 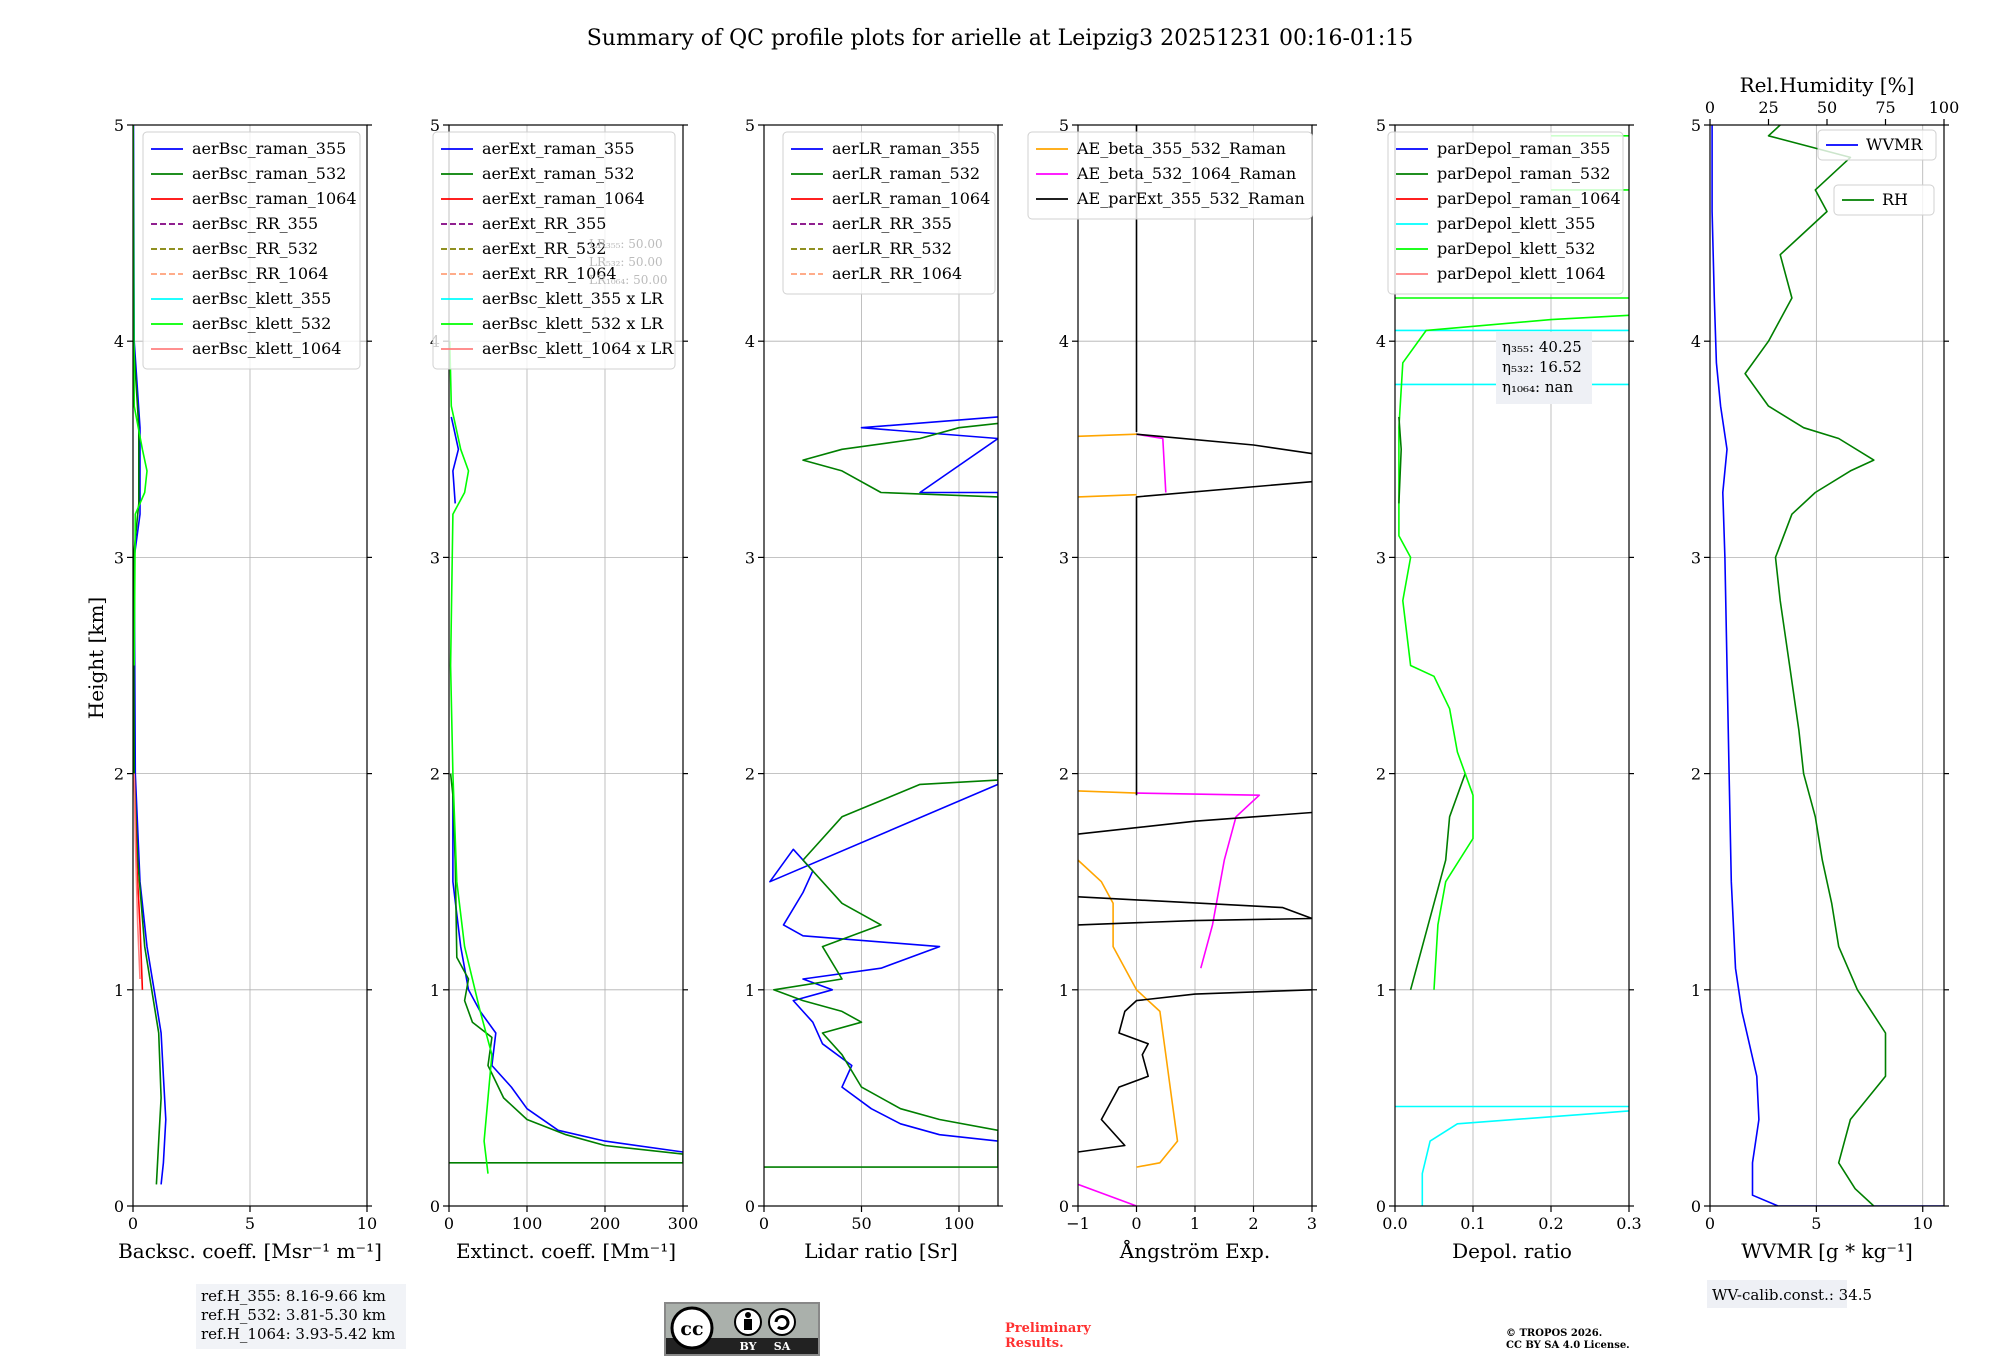 What do you see at coordinates (1529, 198) in the screenshot?
I see `legend-entry: parDepol_raman_1064` at bounding box center [1529, 198].